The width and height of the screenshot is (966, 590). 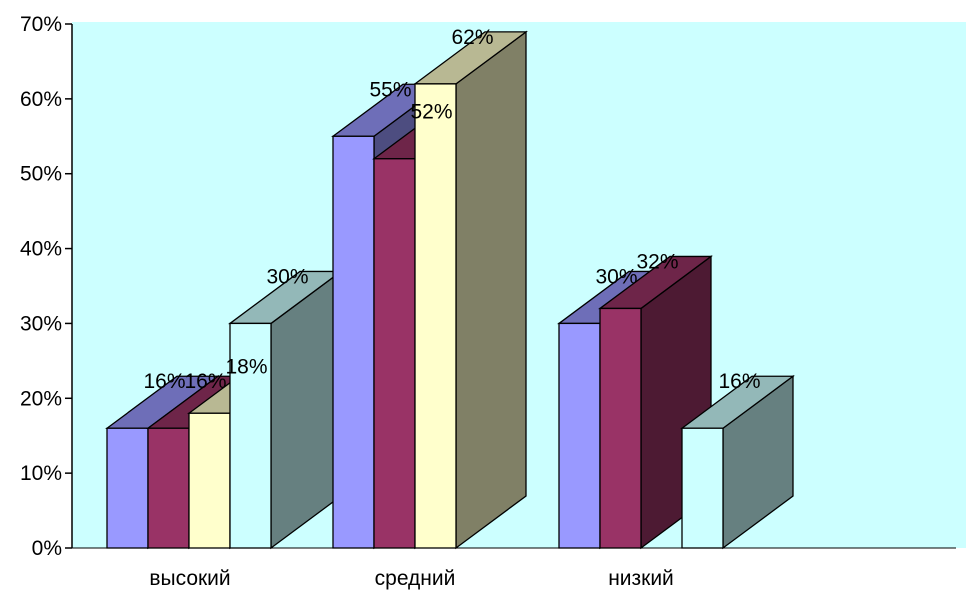 I want to click on y-tick-label: 10%, so click(x=41, y=473).